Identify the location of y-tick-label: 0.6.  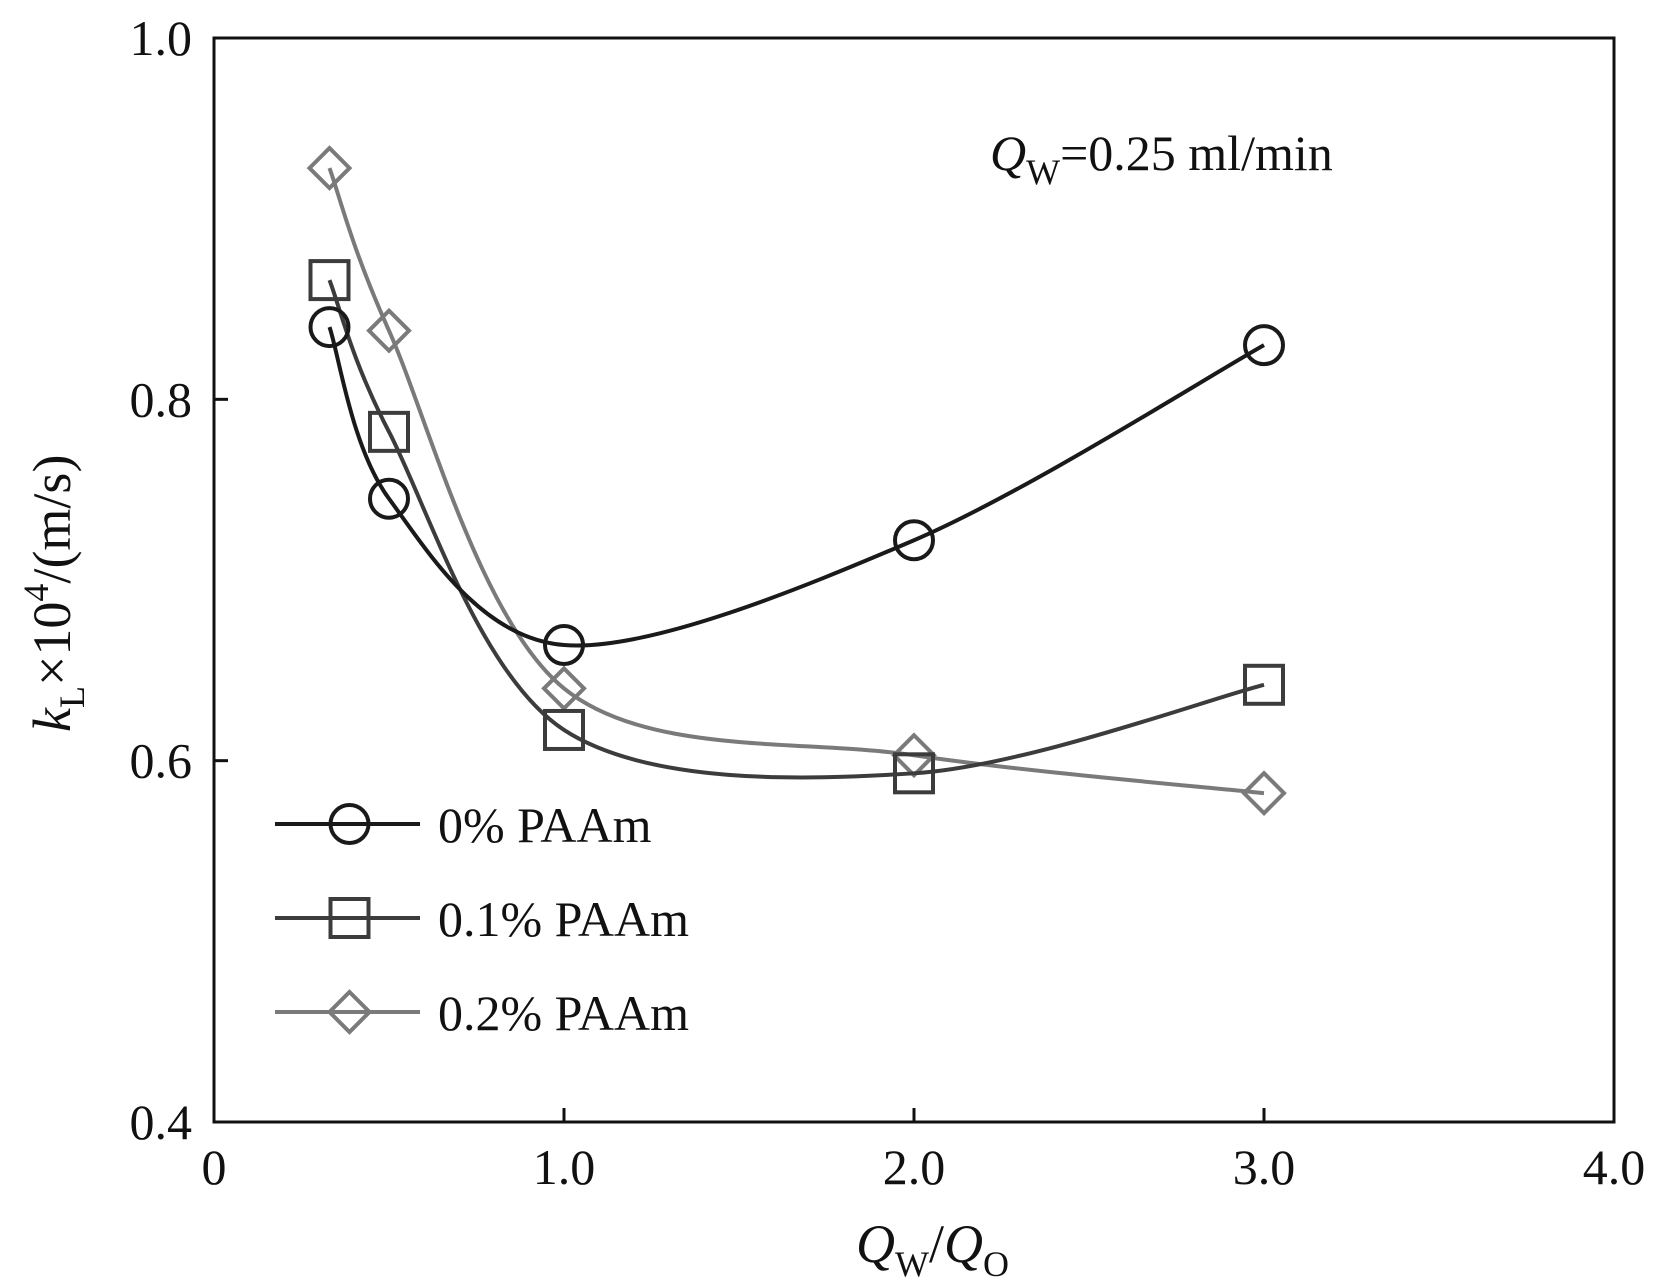
(161, 761).